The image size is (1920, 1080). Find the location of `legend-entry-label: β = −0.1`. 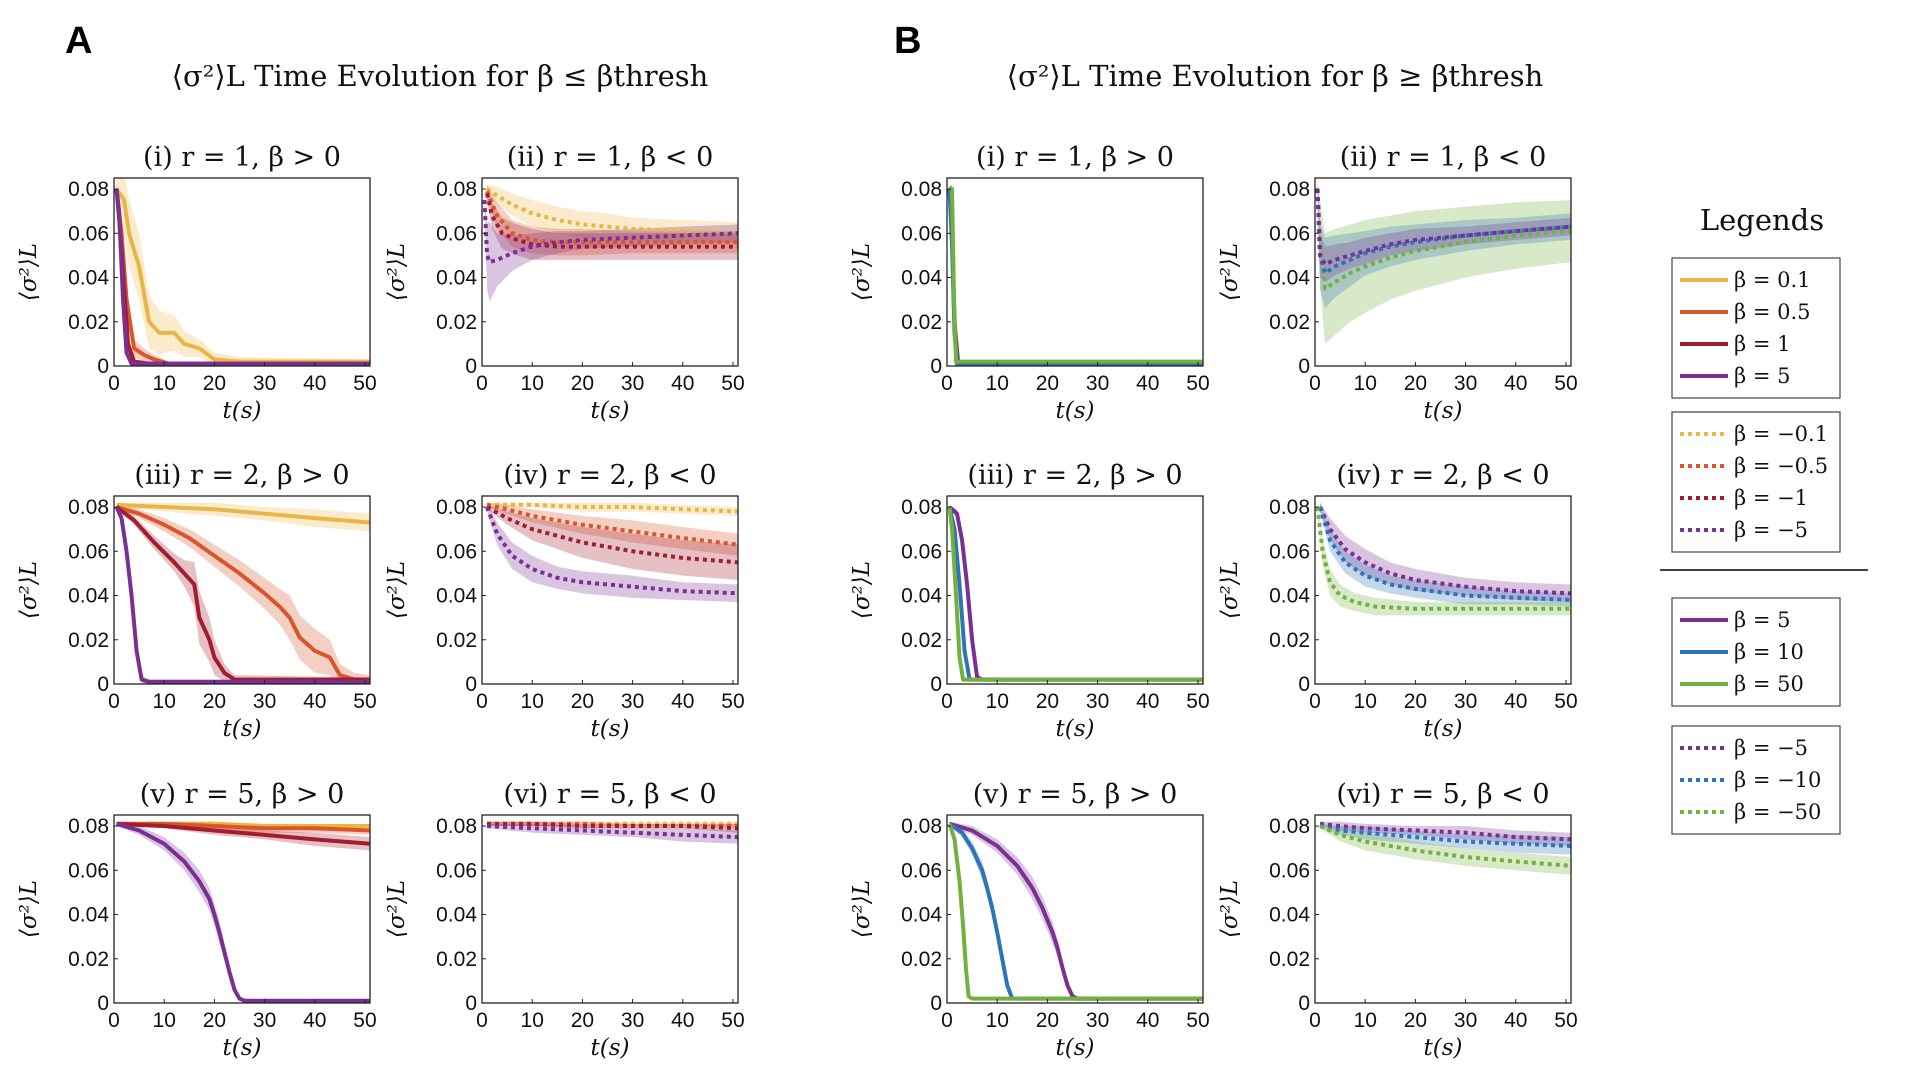

legend-entry-label: β = −0.1 is located at coordinates (1781, 434).